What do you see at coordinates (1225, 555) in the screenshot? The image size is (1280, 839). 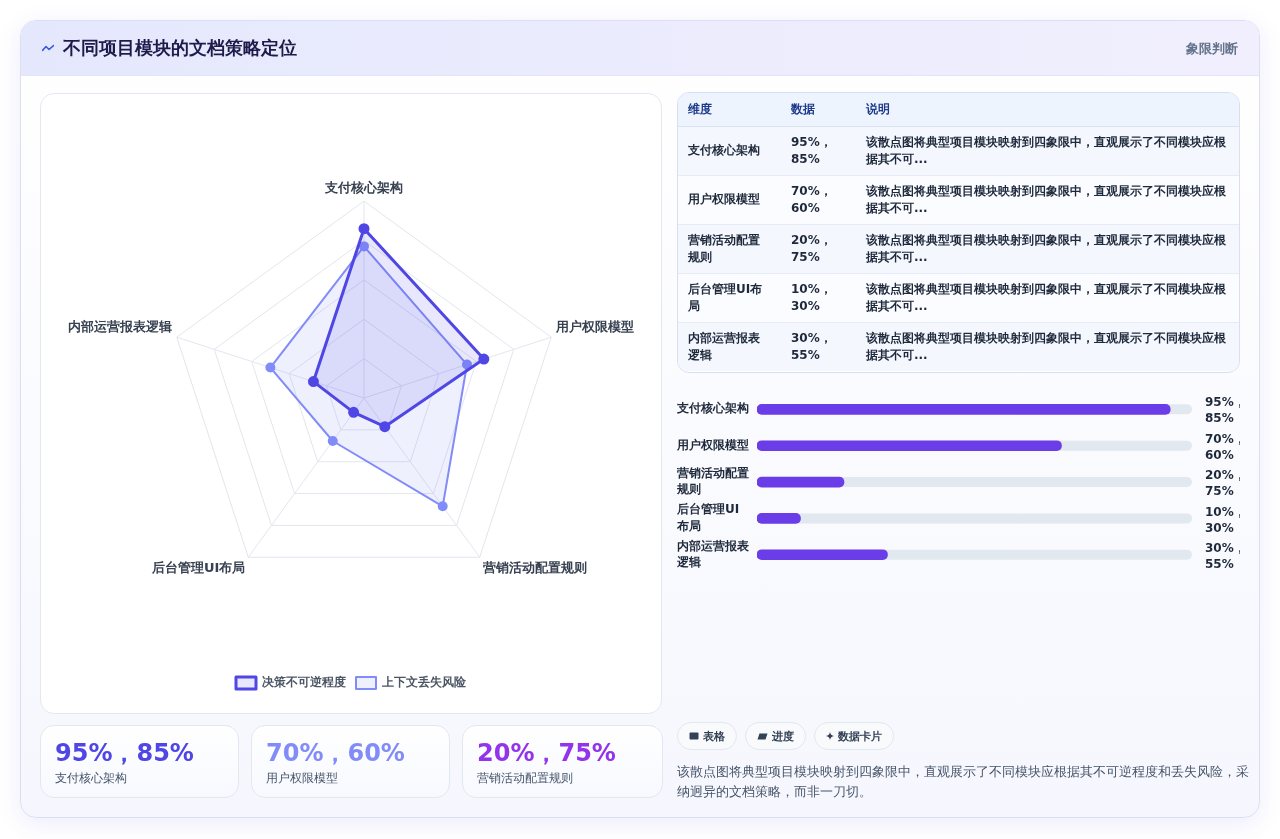 I see `data-label: 30%，55%` at bounding box center [1225, 555].